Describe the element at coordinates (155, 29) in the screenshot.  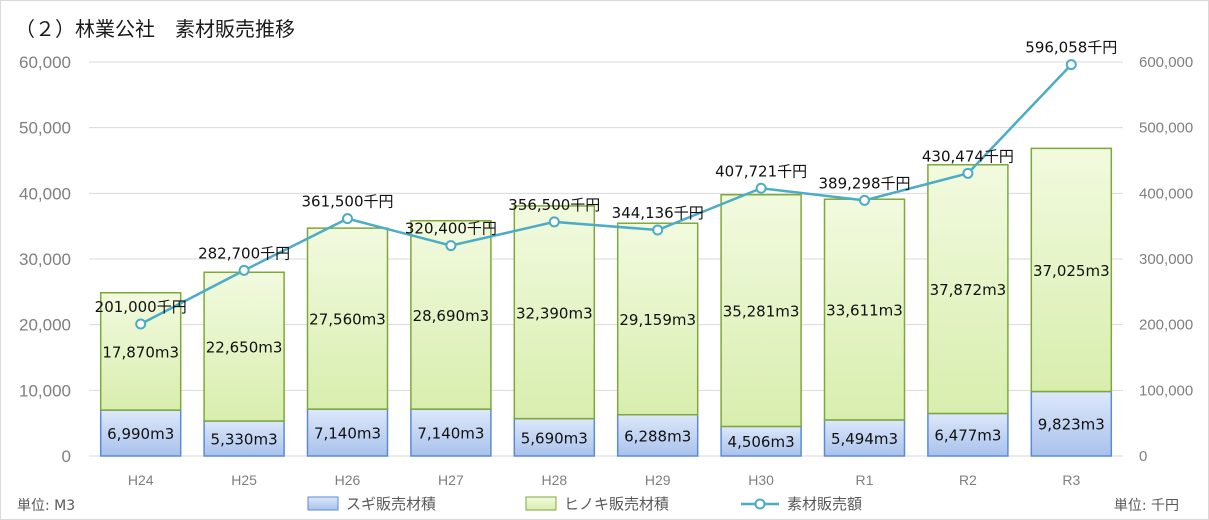
I see `chart-title: （２）林業公社 素材販売推移` at that location.